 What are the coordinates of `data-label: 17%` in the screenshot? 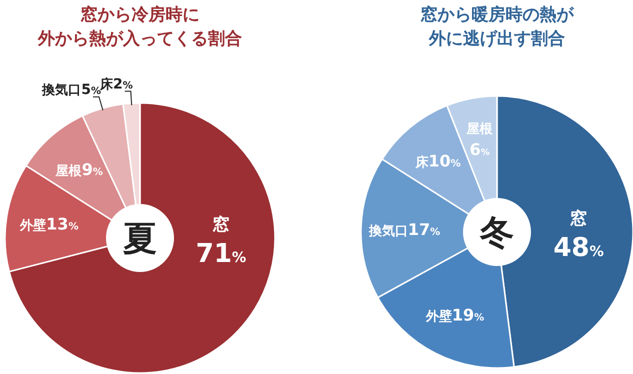 It's located at (424, 230).